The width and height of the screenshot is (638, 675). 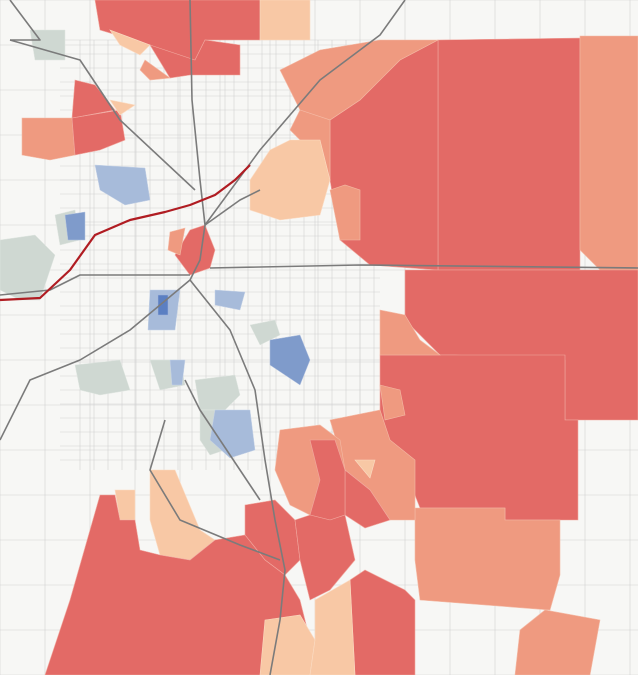 I want to click on north-tract-b, so click(x=285, y=20).